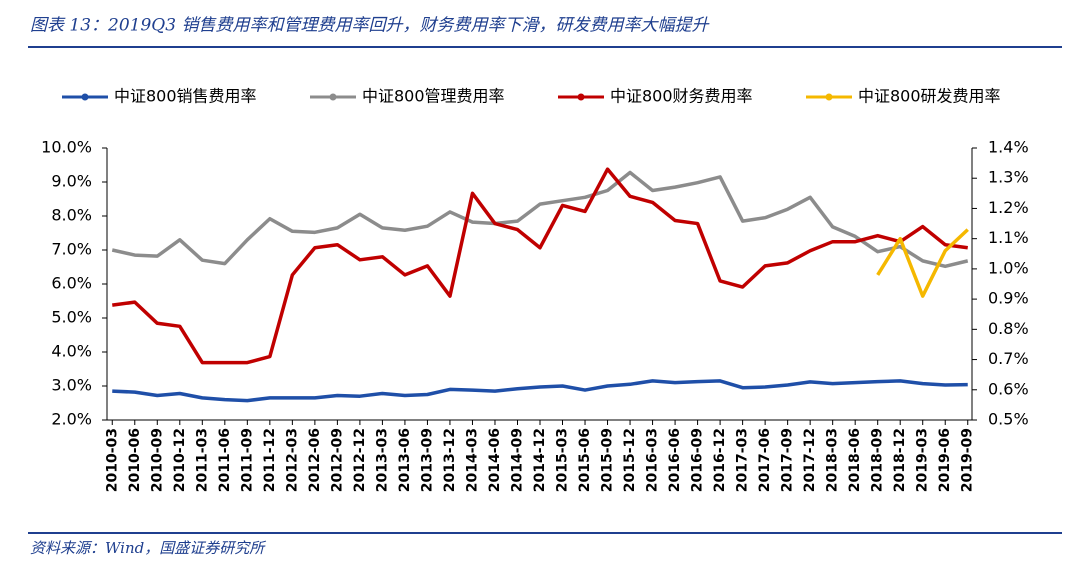 The image size is (1080, 569). I want to click on y2-tick-label: 1.3%, so click(1008, 177).